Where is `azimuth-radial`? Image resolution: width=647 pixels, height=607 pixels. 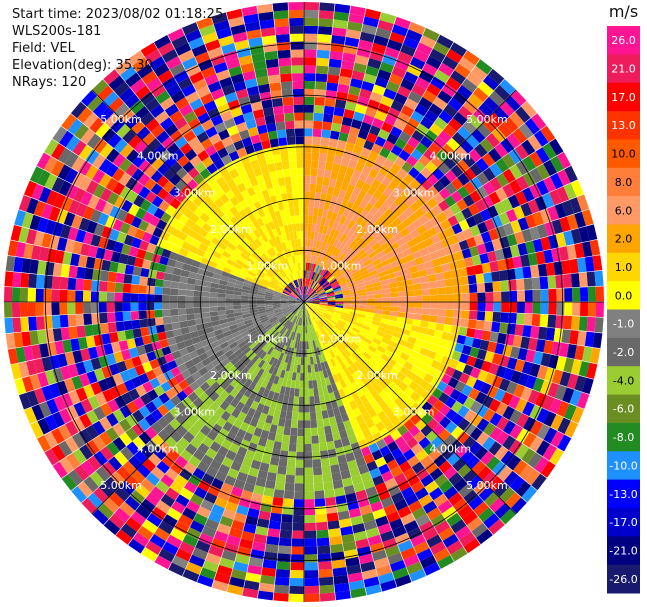
azimuth-radial is located at coordinates (198, 408).